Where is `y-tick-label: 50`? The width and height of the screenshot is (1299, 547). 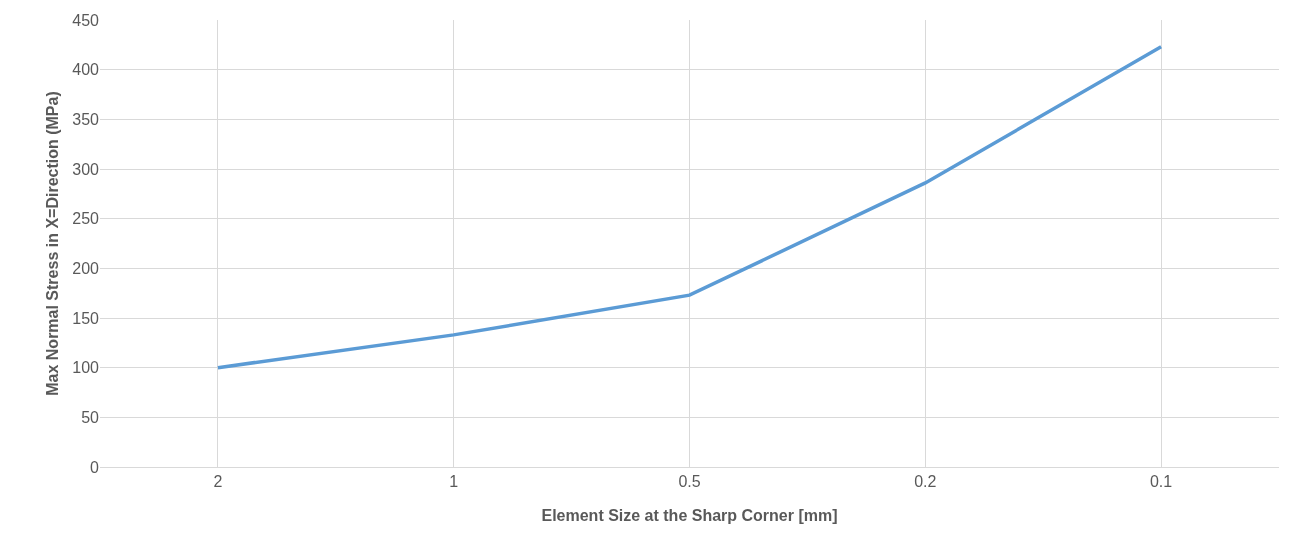
y-tick-label: 50 is located at coordinates (90, 417).